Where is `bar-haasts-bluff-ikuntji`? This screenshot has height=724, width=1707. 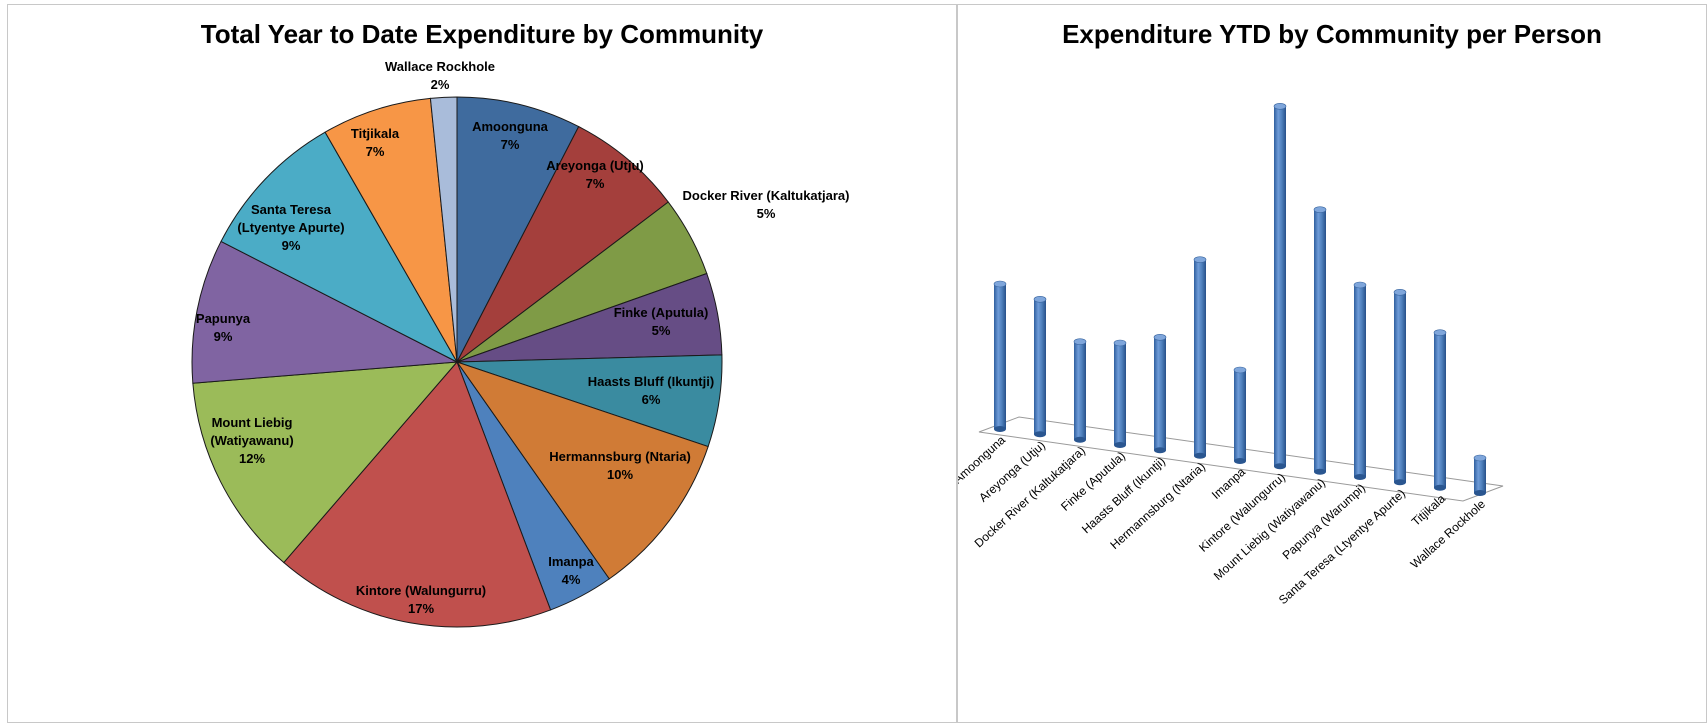 bar-haasts-bluff-ikuntji is located at coordinates (1160, 393).